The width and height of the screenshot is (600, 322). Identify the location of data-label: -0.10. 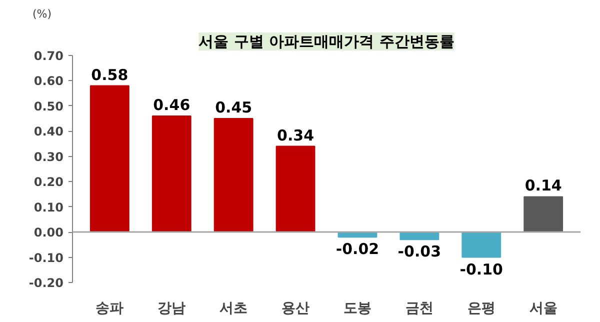
(482, 269).